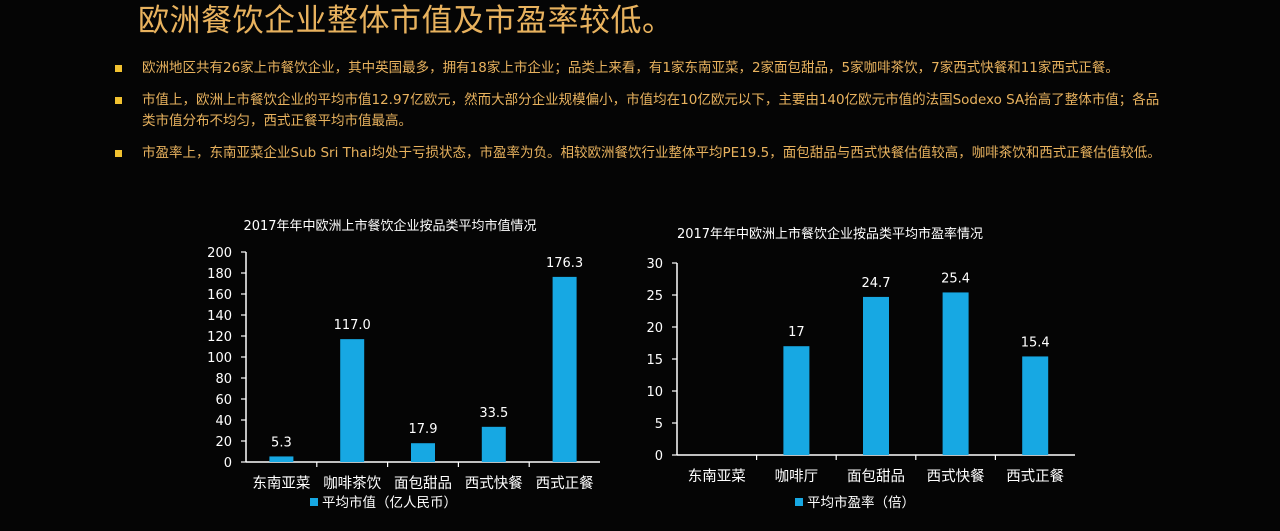  What do you see at coordinates (1035, 342) in the screenshot?
I see `data-label: 15.4` at bounding box center [1035, 342].